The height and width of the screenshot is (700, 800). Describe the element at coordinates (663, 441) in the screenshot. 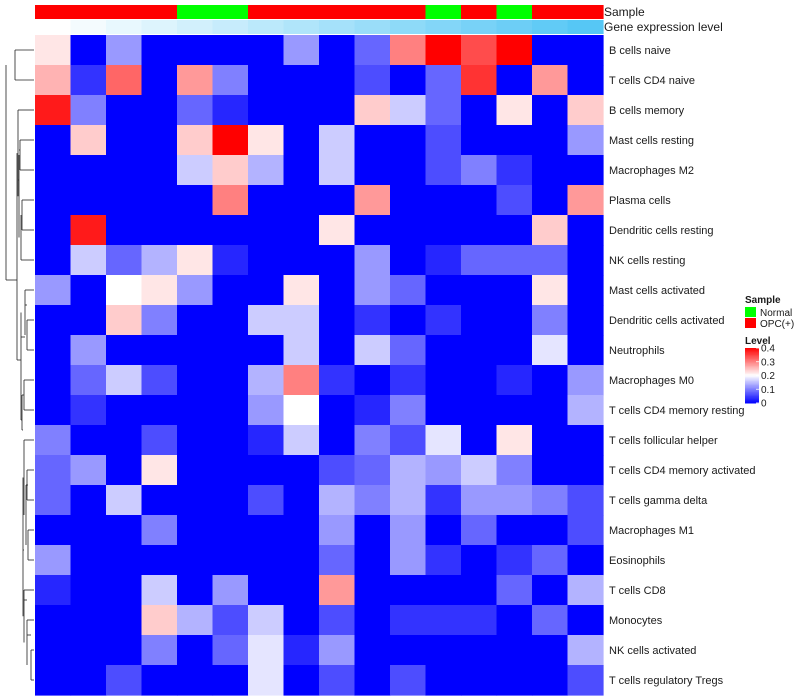

I see `row-label: T cells follicular helper` at that location.